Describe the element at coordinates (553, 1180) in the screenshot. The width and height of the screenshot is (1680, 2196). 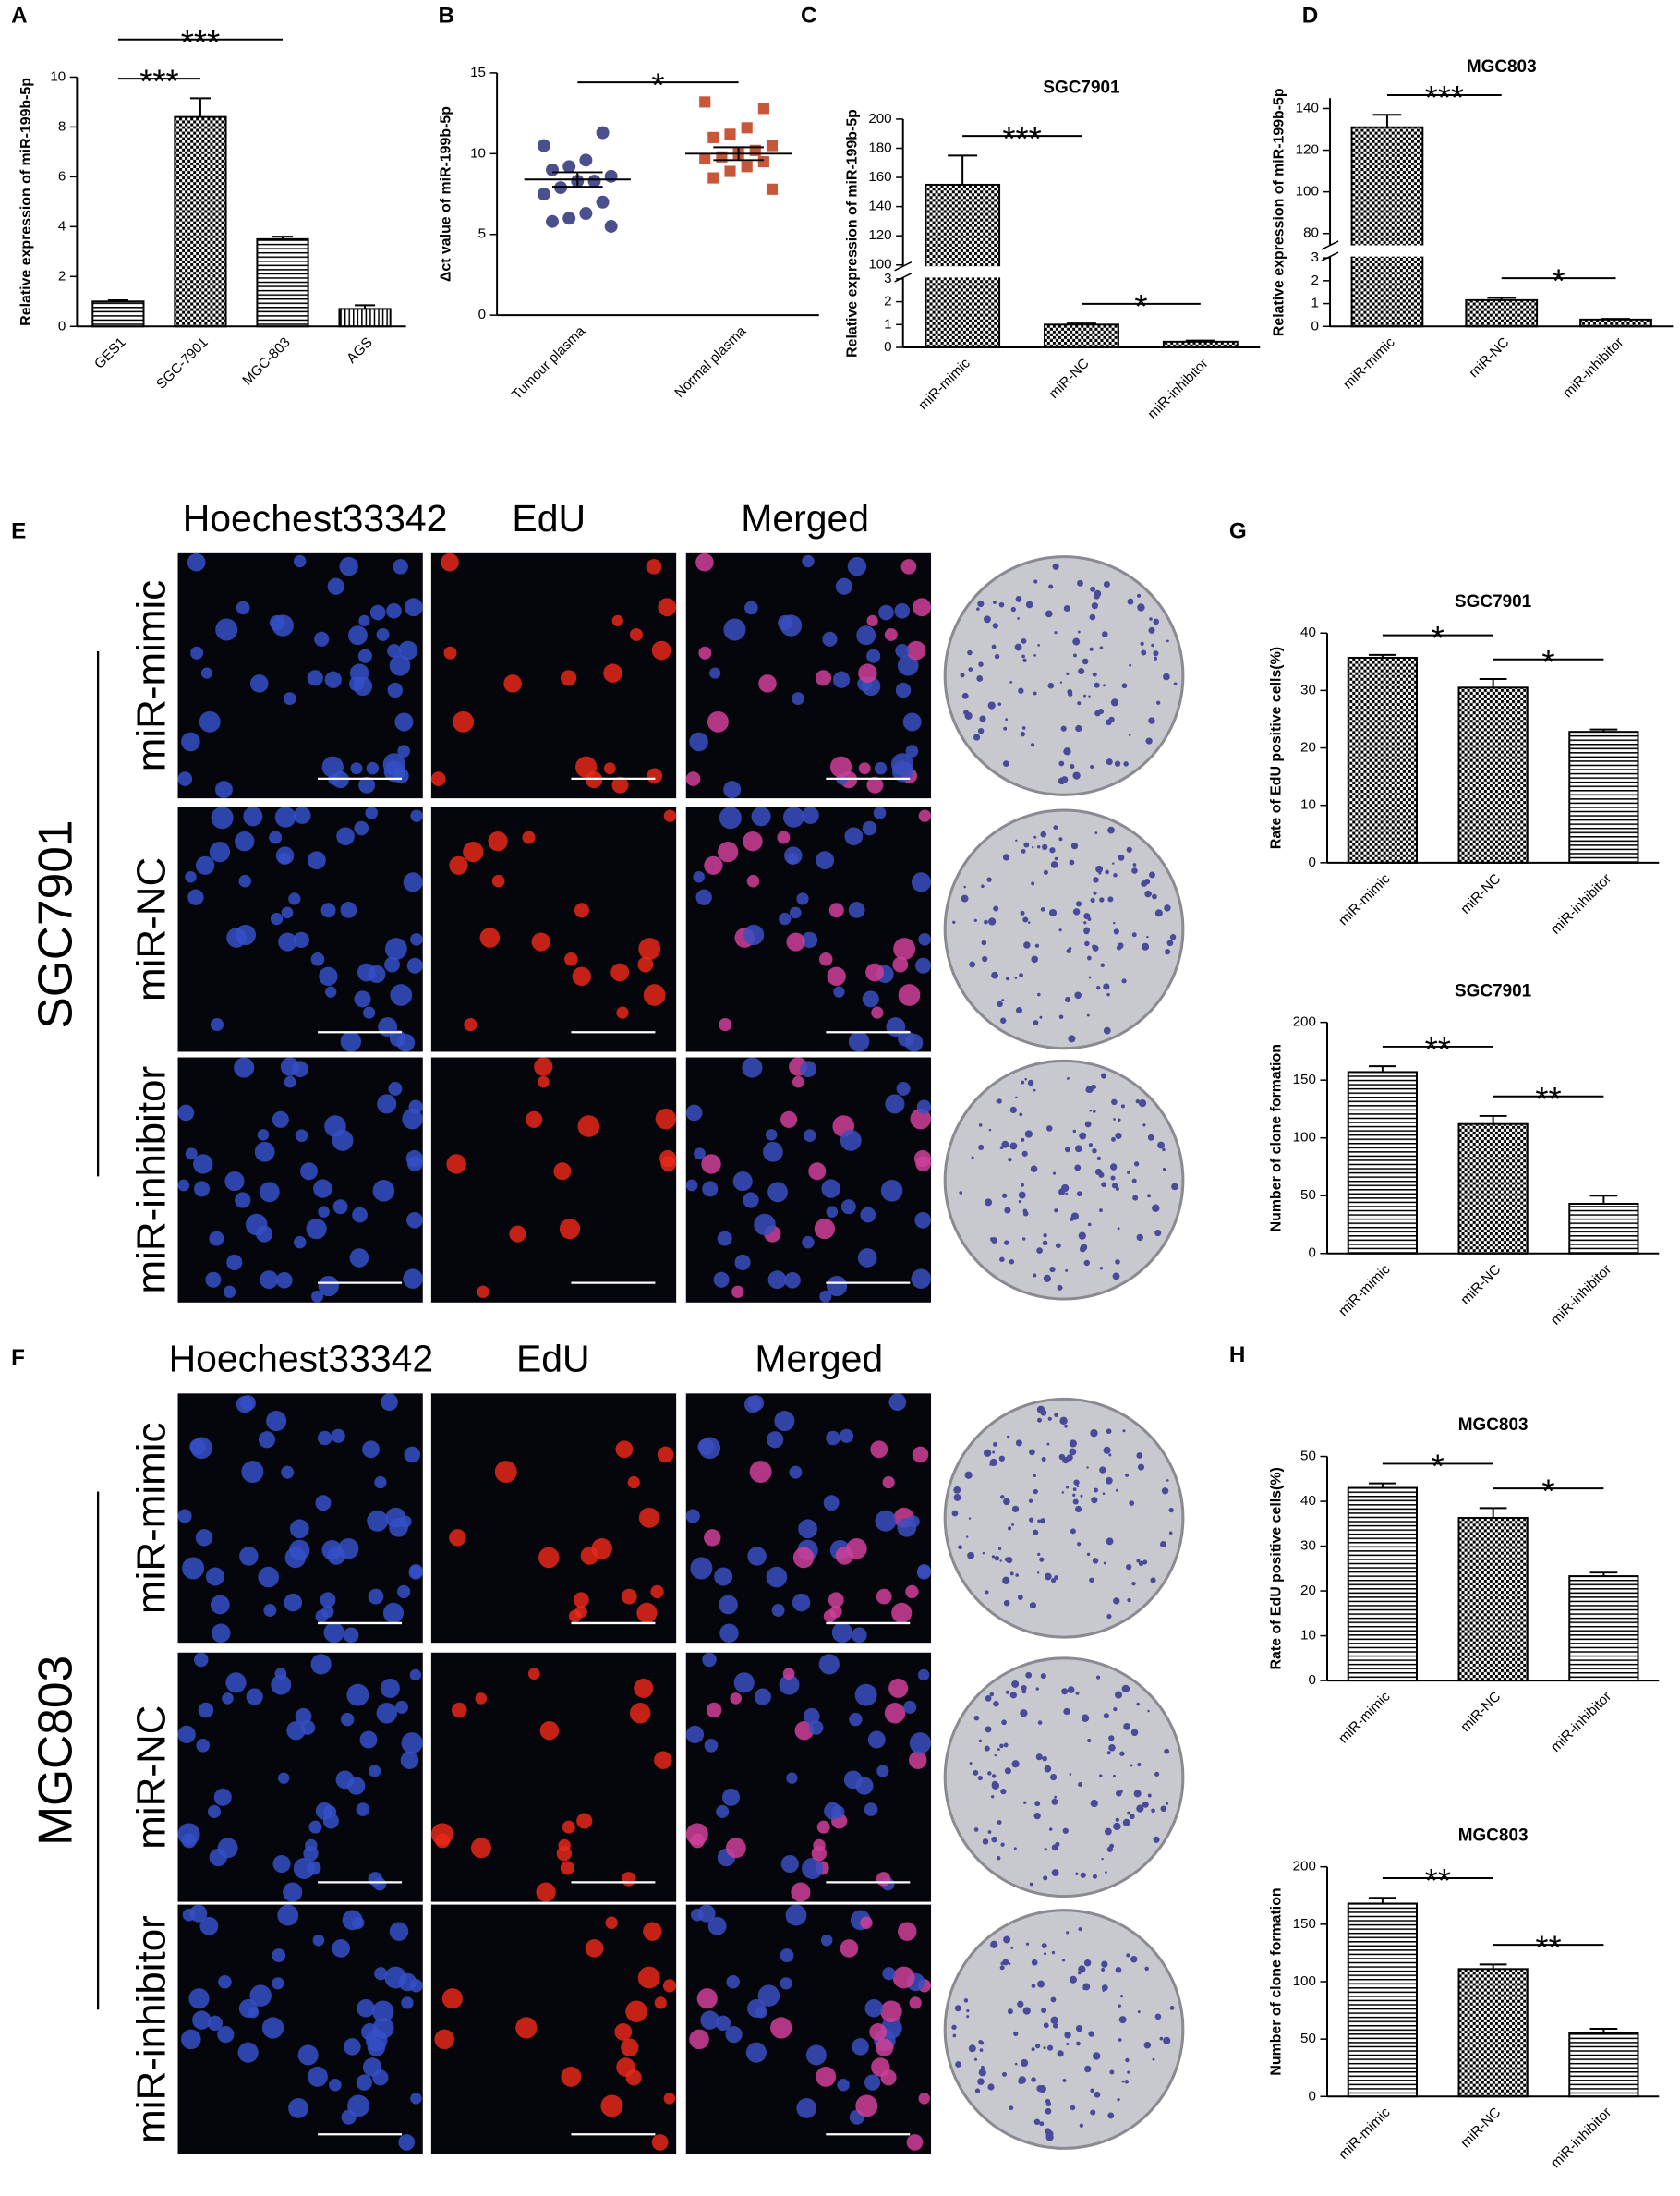
I see `micrograph` at that location.